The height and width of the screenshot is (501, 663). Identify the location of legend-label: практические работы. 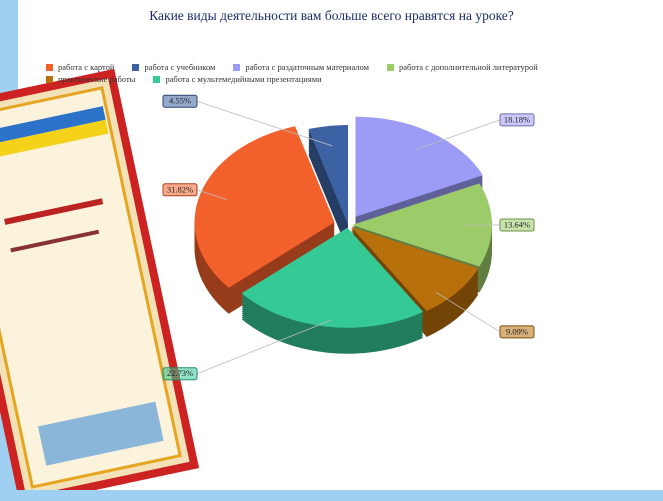
(97, 79).